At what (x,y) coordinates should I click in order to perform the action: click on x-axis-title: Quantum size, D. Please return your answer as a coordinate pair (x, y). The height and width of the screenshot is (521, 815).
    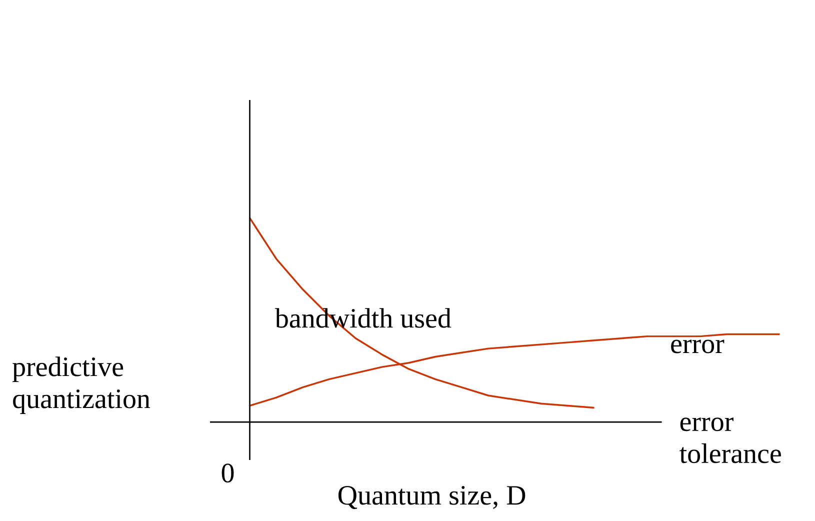
    Looking at the image, I should click on (432, 498).